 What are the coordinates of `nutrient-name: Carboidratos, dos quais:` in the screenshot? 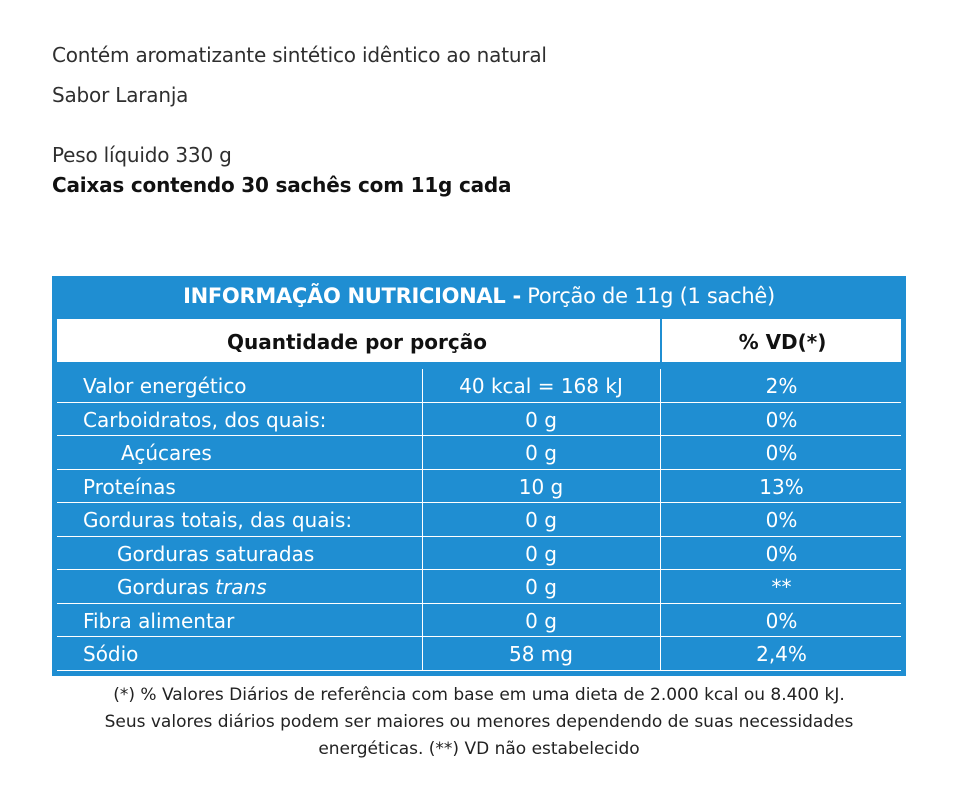 It's located at (205, 419).